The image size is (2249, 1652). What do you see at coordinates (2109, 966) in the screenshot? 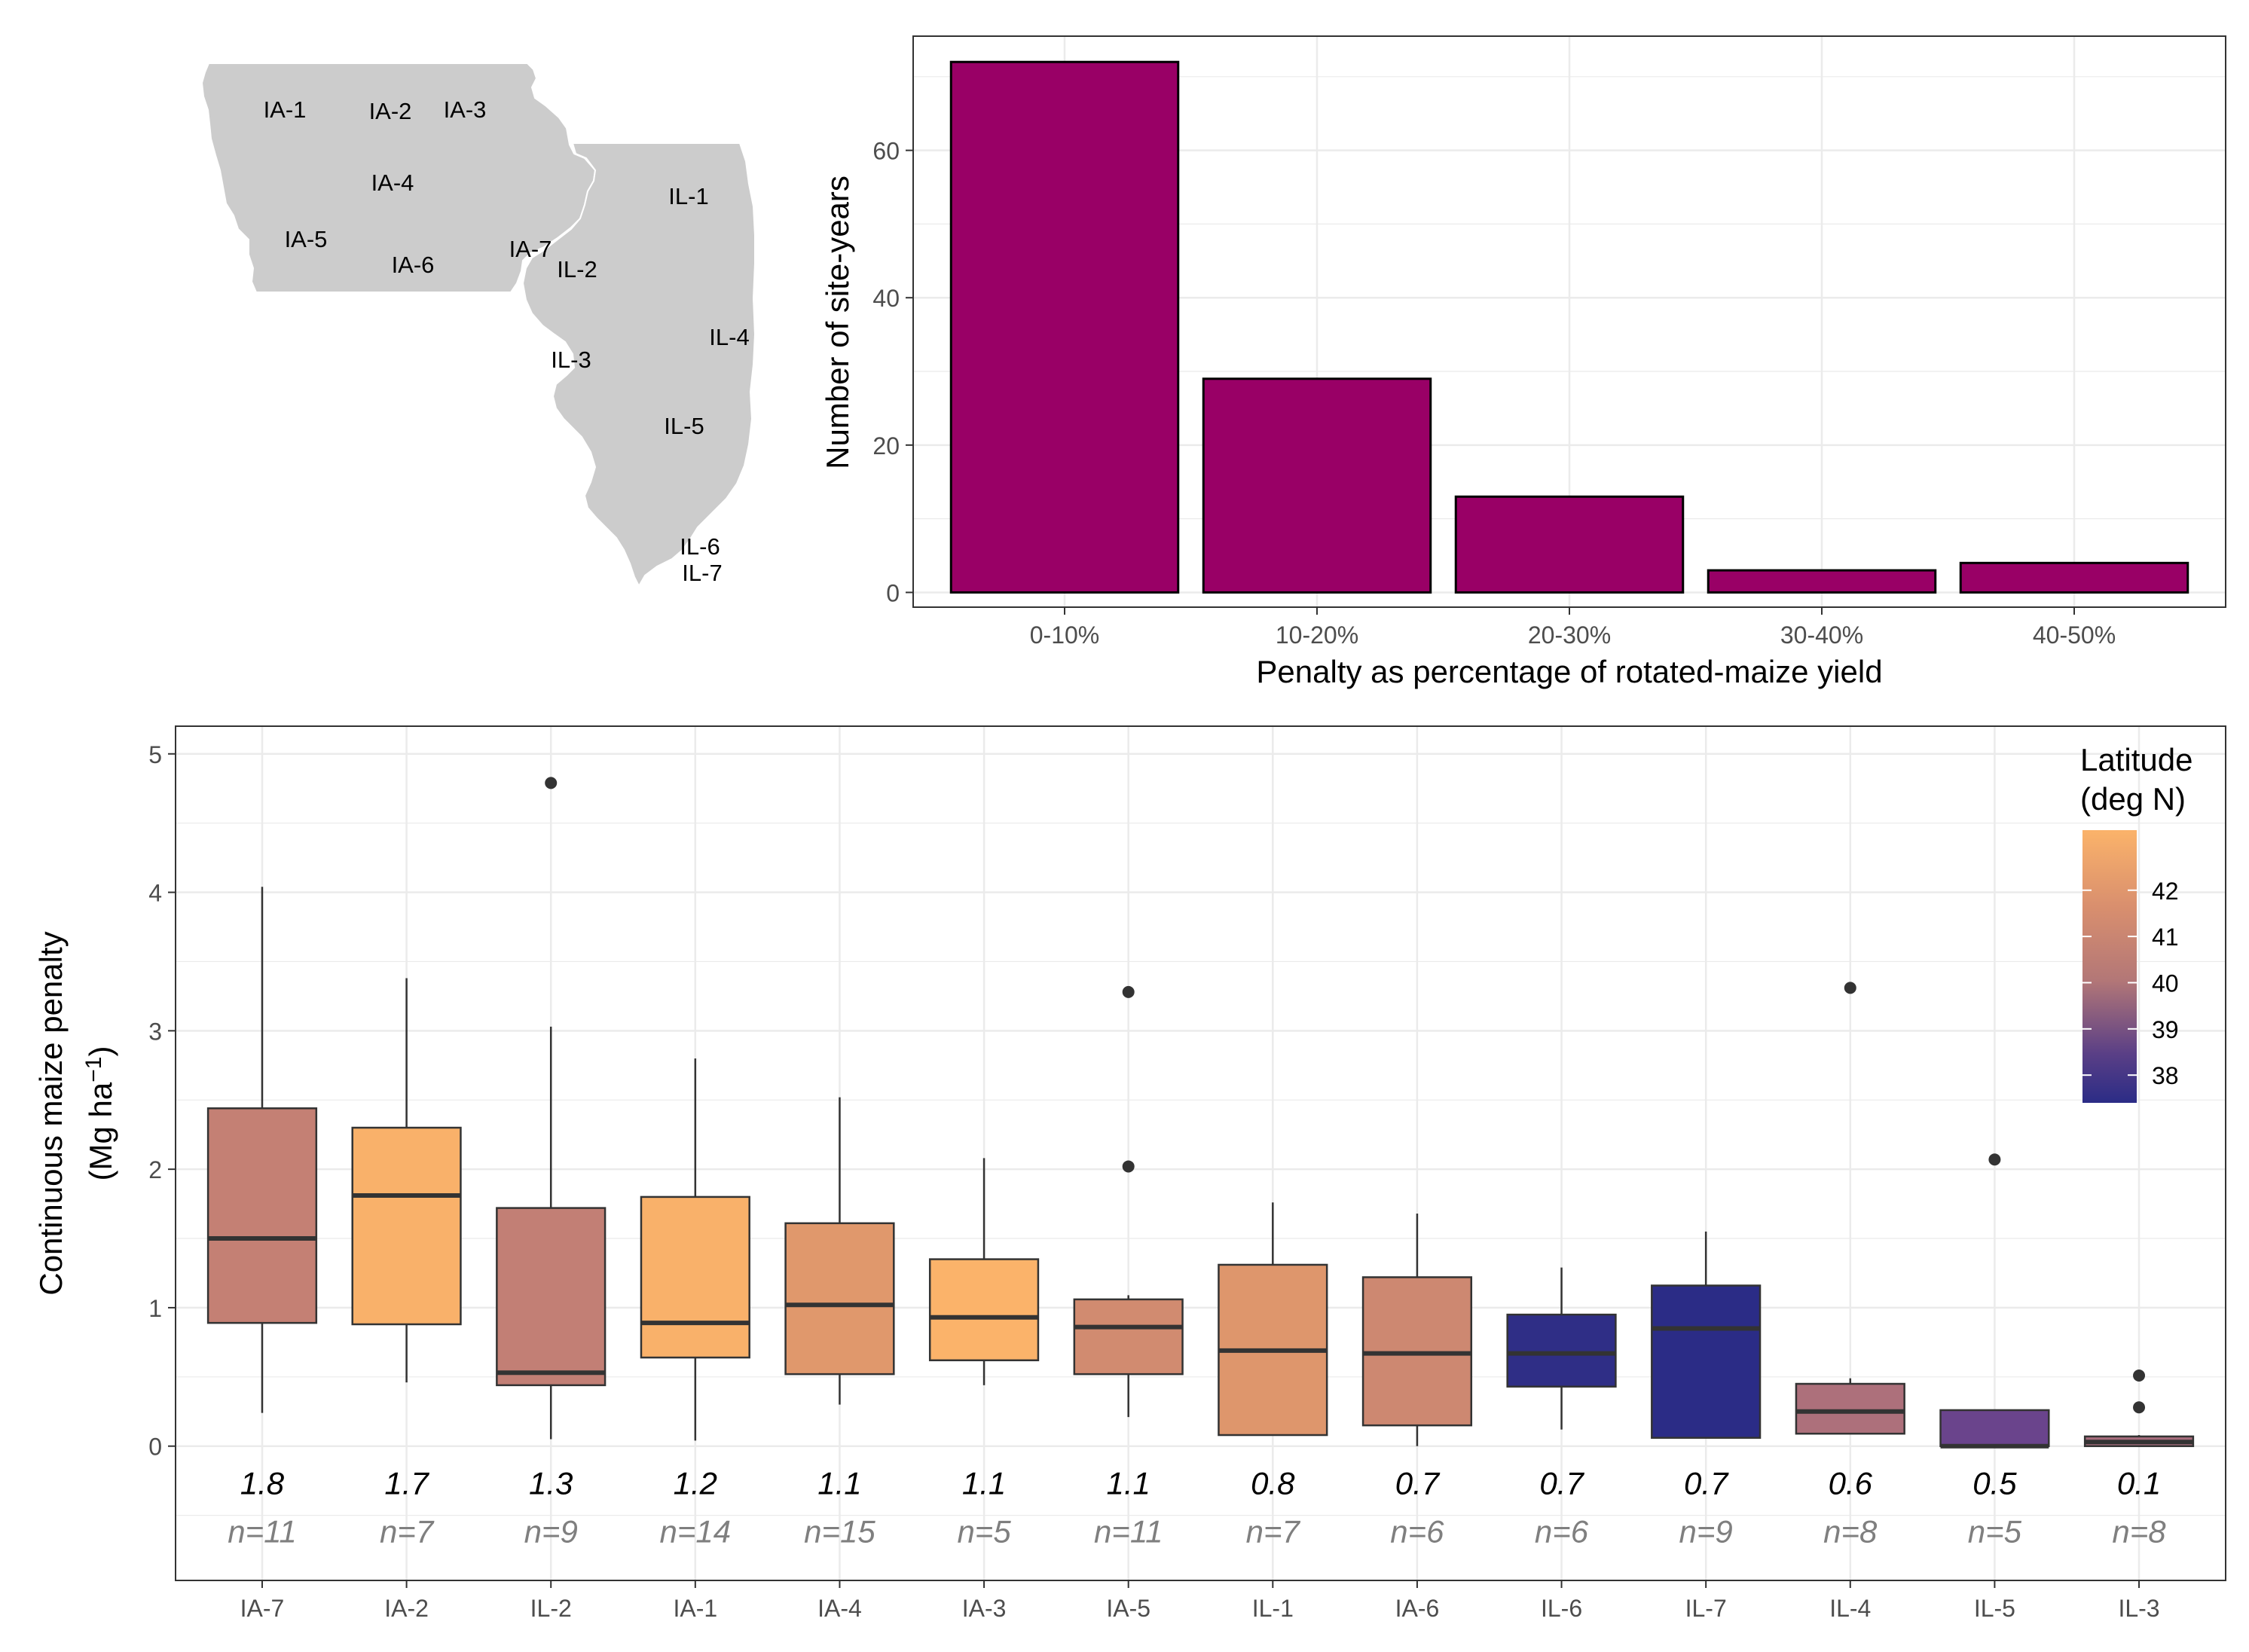
I see `legend-colorbar` at bounding box center [2109, 966].